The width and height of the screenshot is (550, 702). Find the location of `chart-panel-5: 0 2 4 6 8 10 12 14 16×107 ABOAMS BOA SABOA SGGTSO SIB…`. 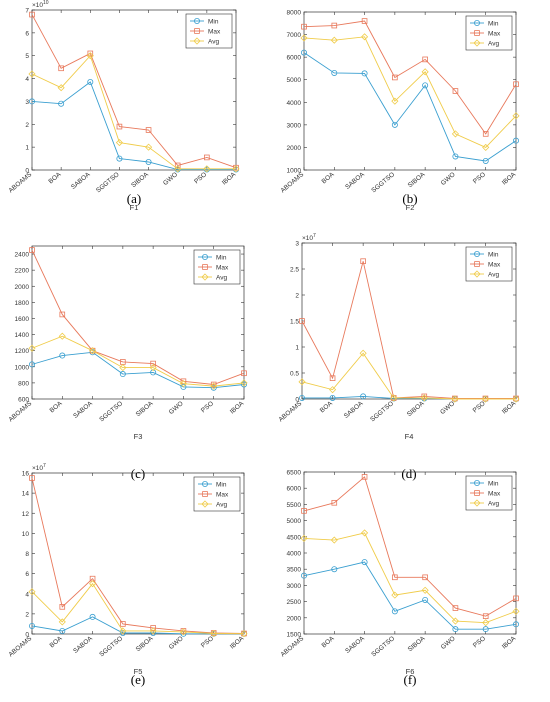

chart-panel-5: 0 2 4 6 8 10 12 14 16×107 ABOAMS BOA SABOA SGGTSO SIB… is located at coordinates (127, 575).